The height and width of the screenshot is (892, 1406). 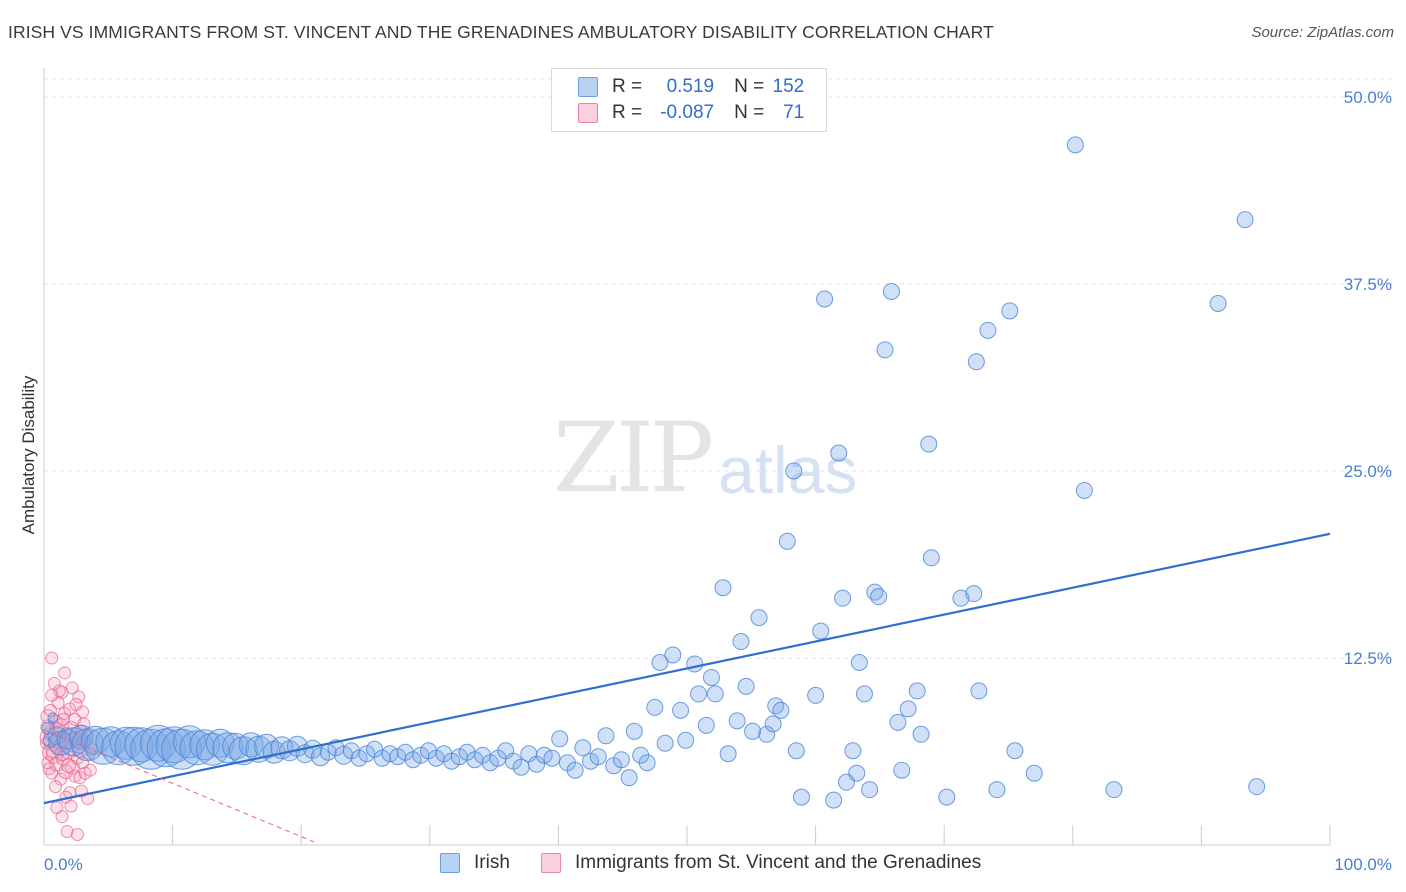 I want to click on x-tick-label: 0.0%, so click(x=63, y=864).